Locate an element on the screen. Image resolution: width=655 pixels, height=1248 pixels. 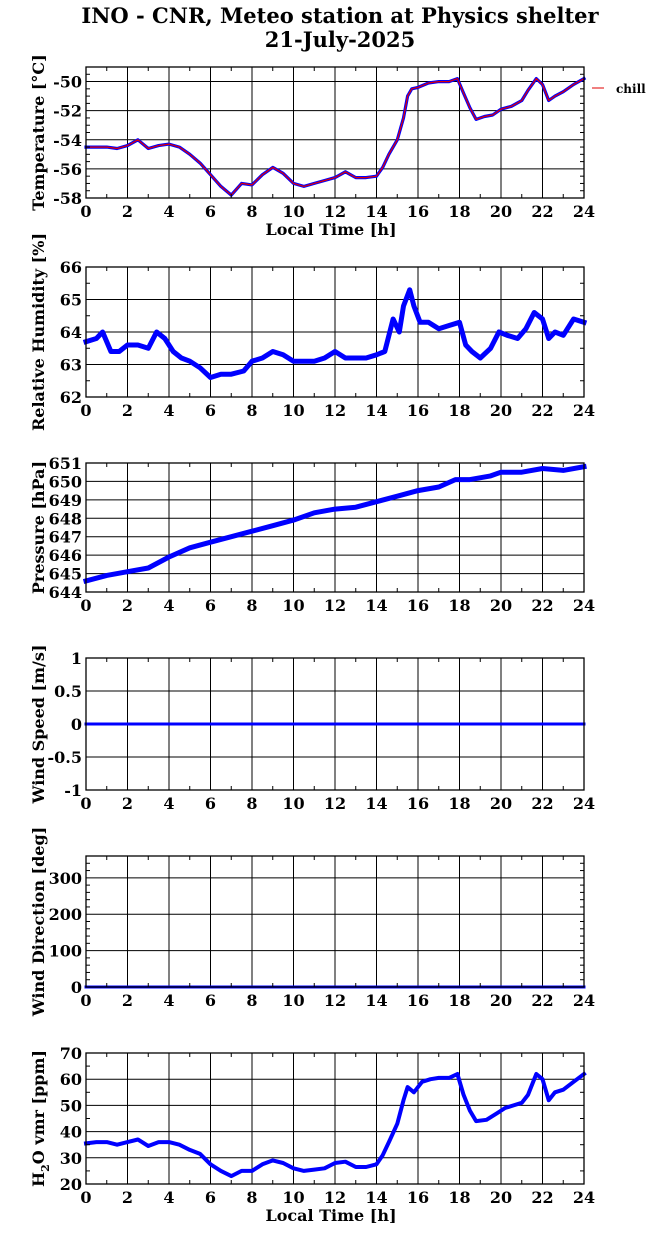
y-tick-label: 62 is located at coordinates (71, 397).